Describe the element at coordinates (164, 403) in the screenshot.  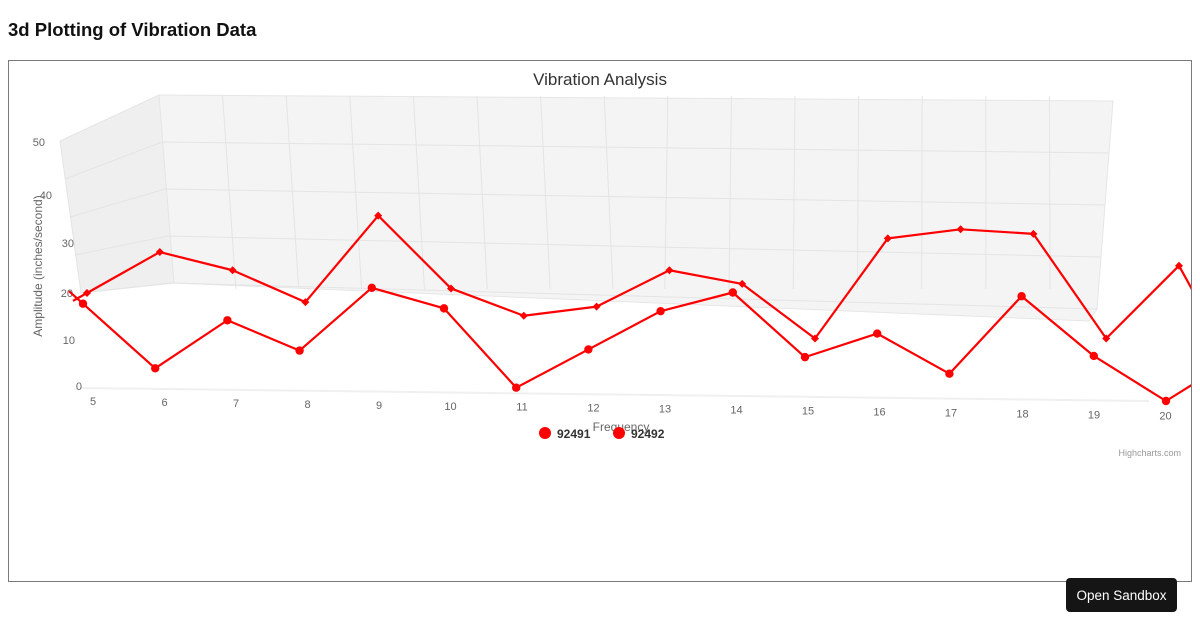
I see `x-tick-label: 6` at that location.